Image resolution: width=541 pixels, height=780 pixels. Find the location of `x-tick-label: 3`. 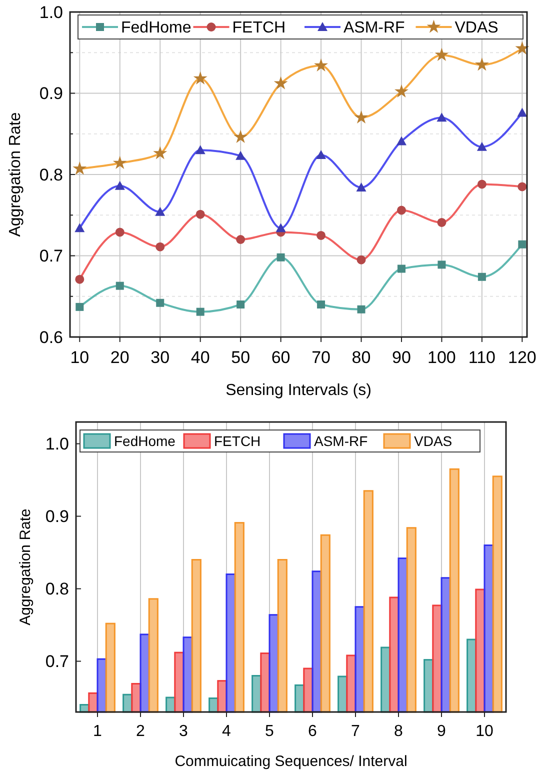

x-tick-label: 3 is located at coordinates (183, 731).